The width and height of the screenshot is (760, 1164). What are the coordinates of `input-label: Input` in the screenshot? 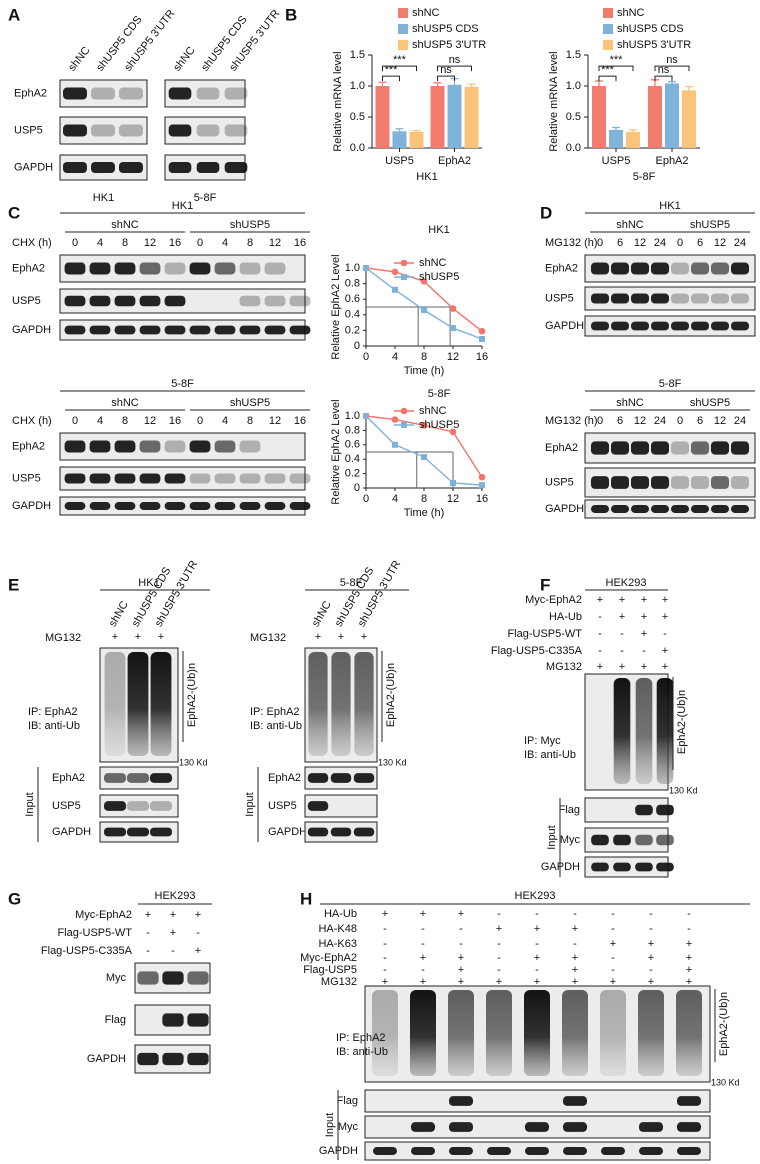 It's located at (250, 804).